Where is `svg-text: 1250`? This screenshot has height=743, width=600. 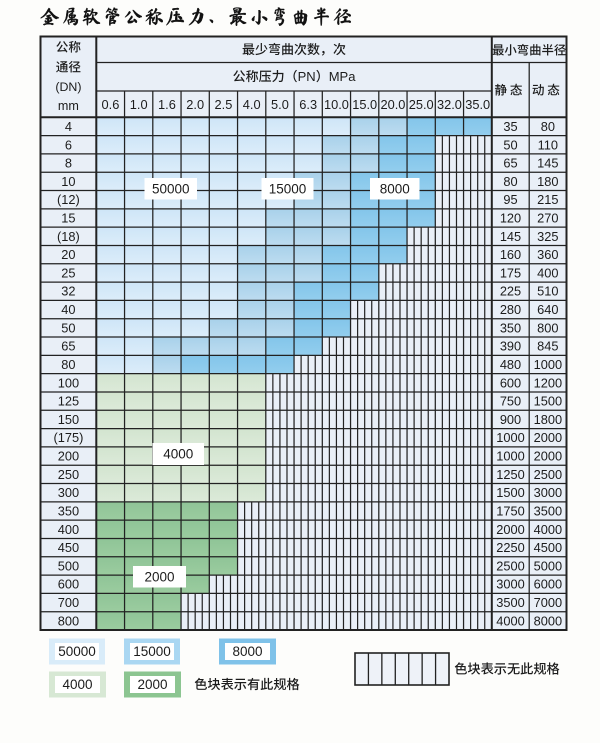
svg-text: 1250 is located at coordinates (510, 474).